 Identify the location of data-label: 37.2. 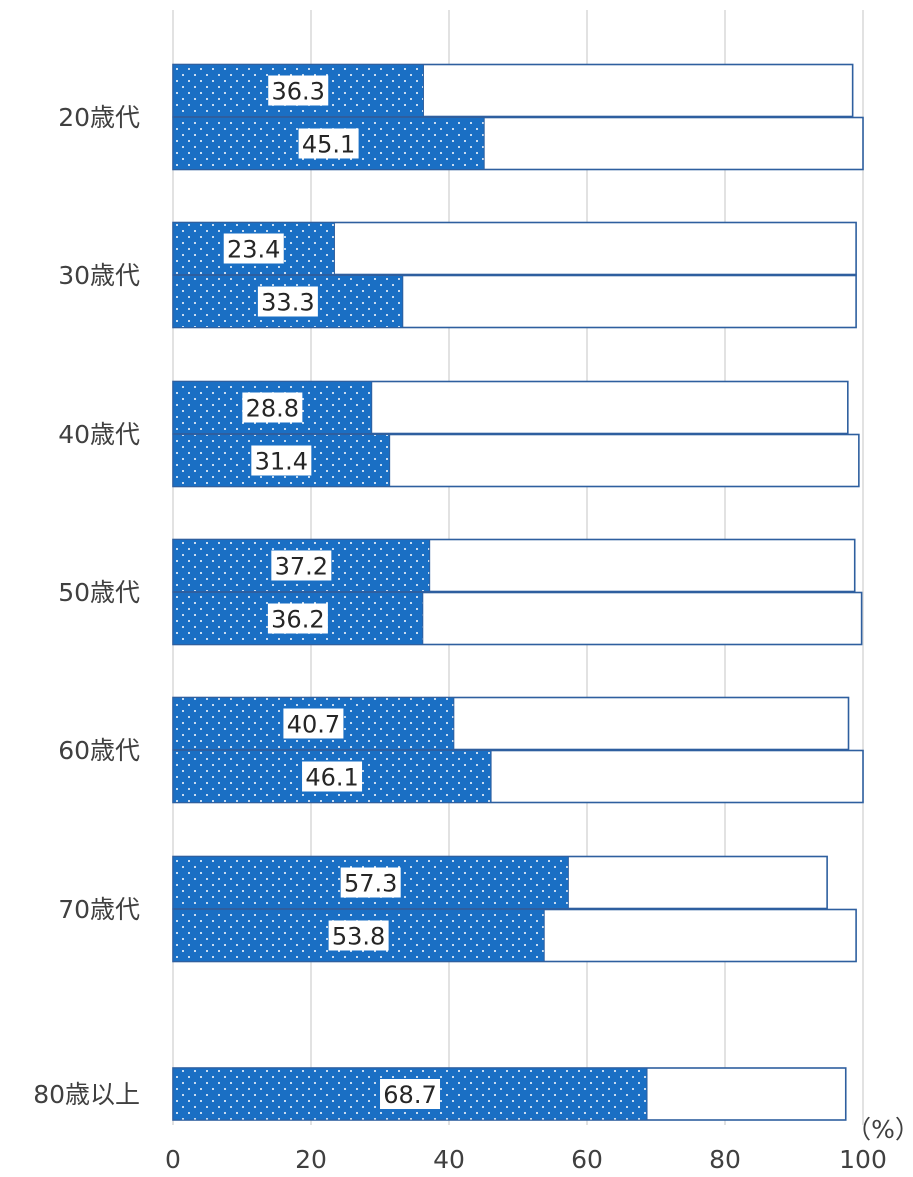
(301, 567).